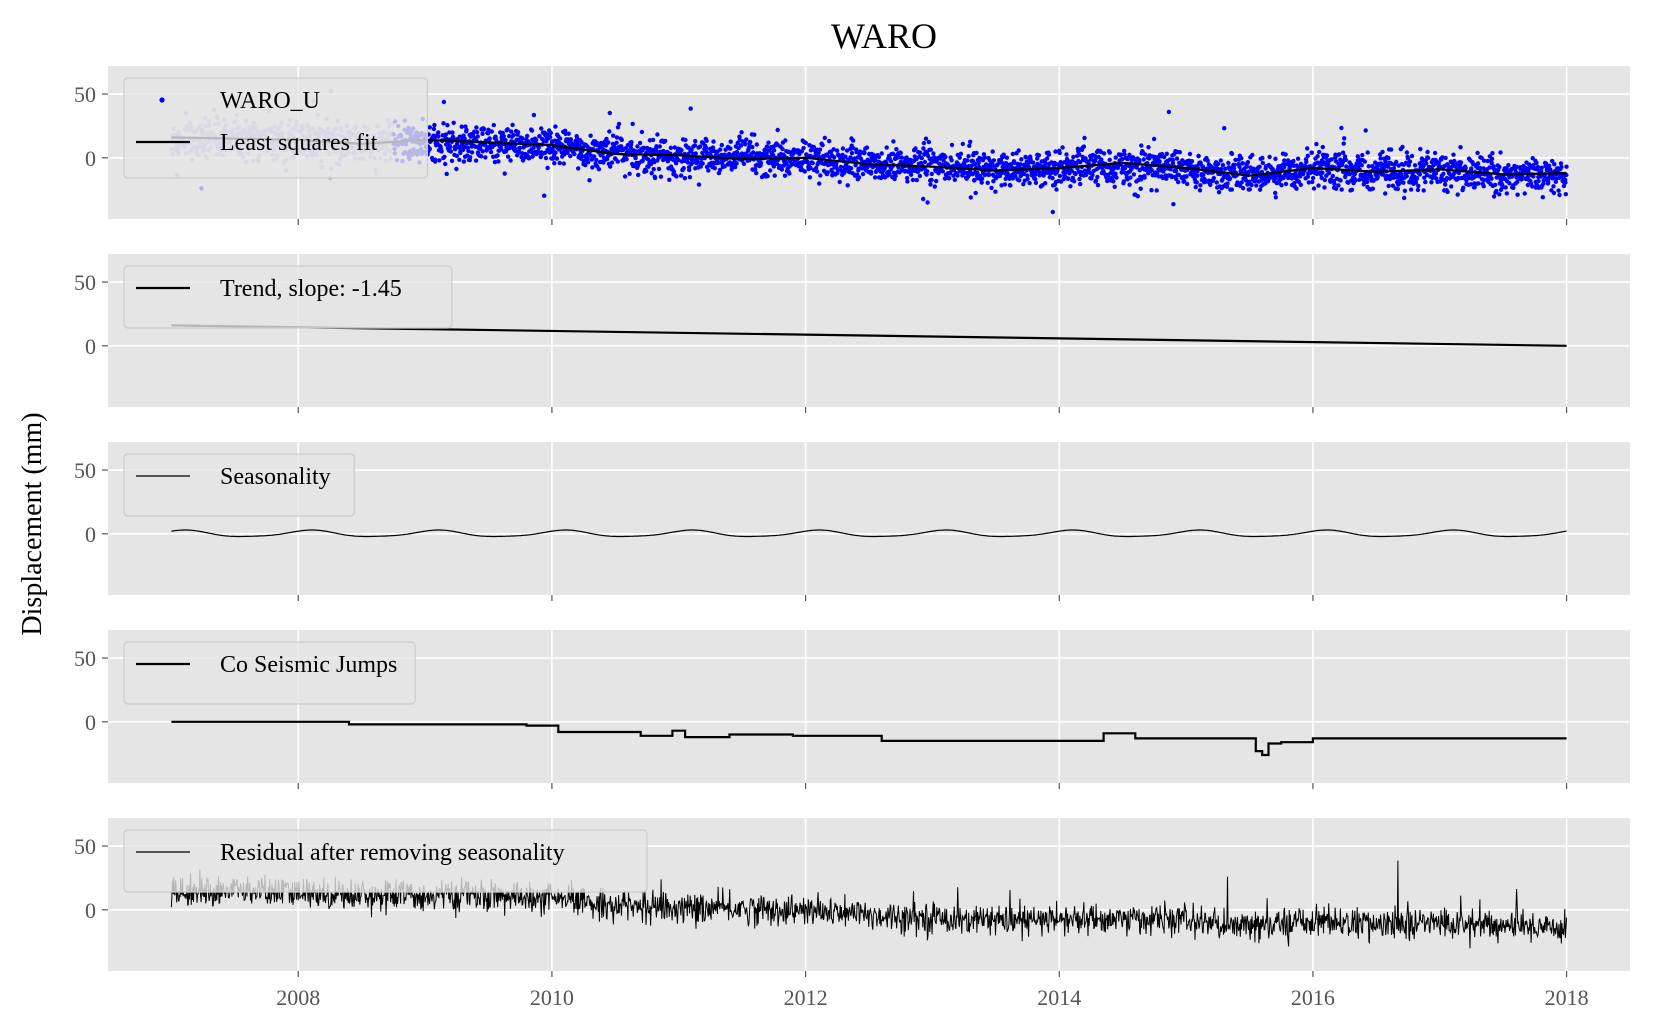  What do you see at coordinates (884, 36) in the screenshot?
I see `figure-title: WARO` at bounding box center [884, 36].